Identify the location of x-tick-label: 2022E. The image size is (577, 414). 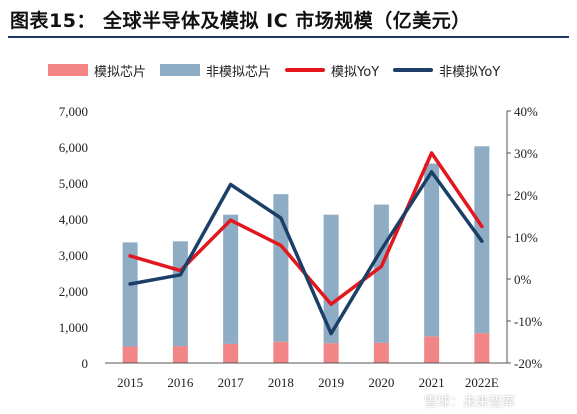
(482, 382).